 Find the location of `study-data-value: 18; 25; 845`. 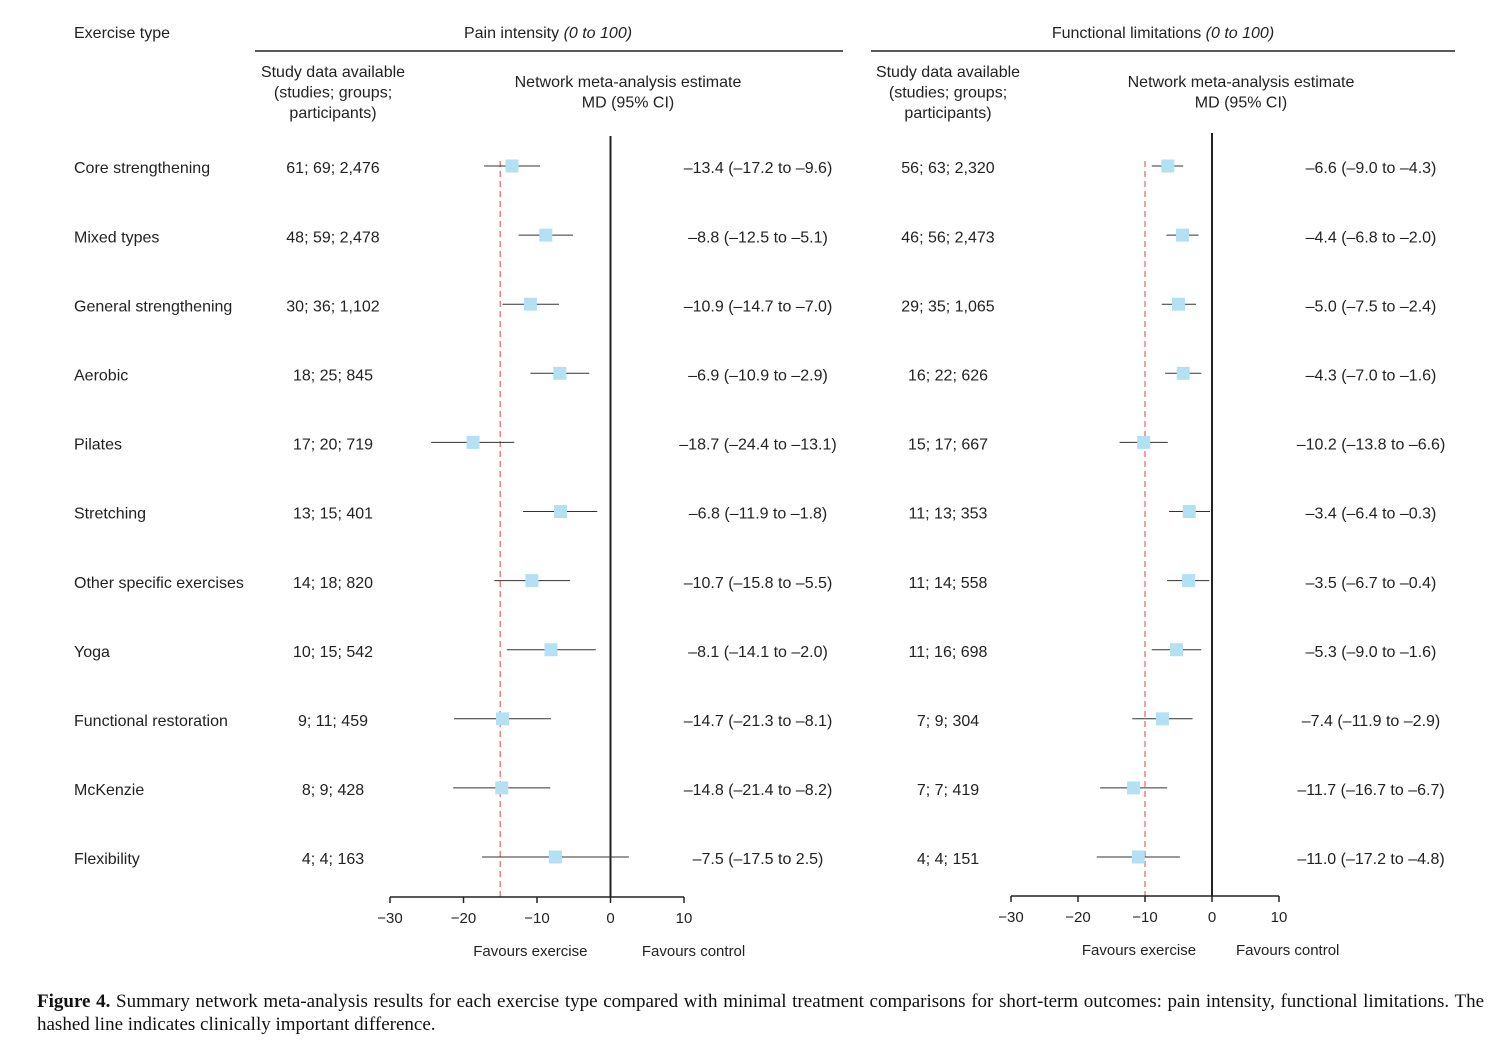

study-data-value: 18; 25; 845 is located at coordinates (333, 376).